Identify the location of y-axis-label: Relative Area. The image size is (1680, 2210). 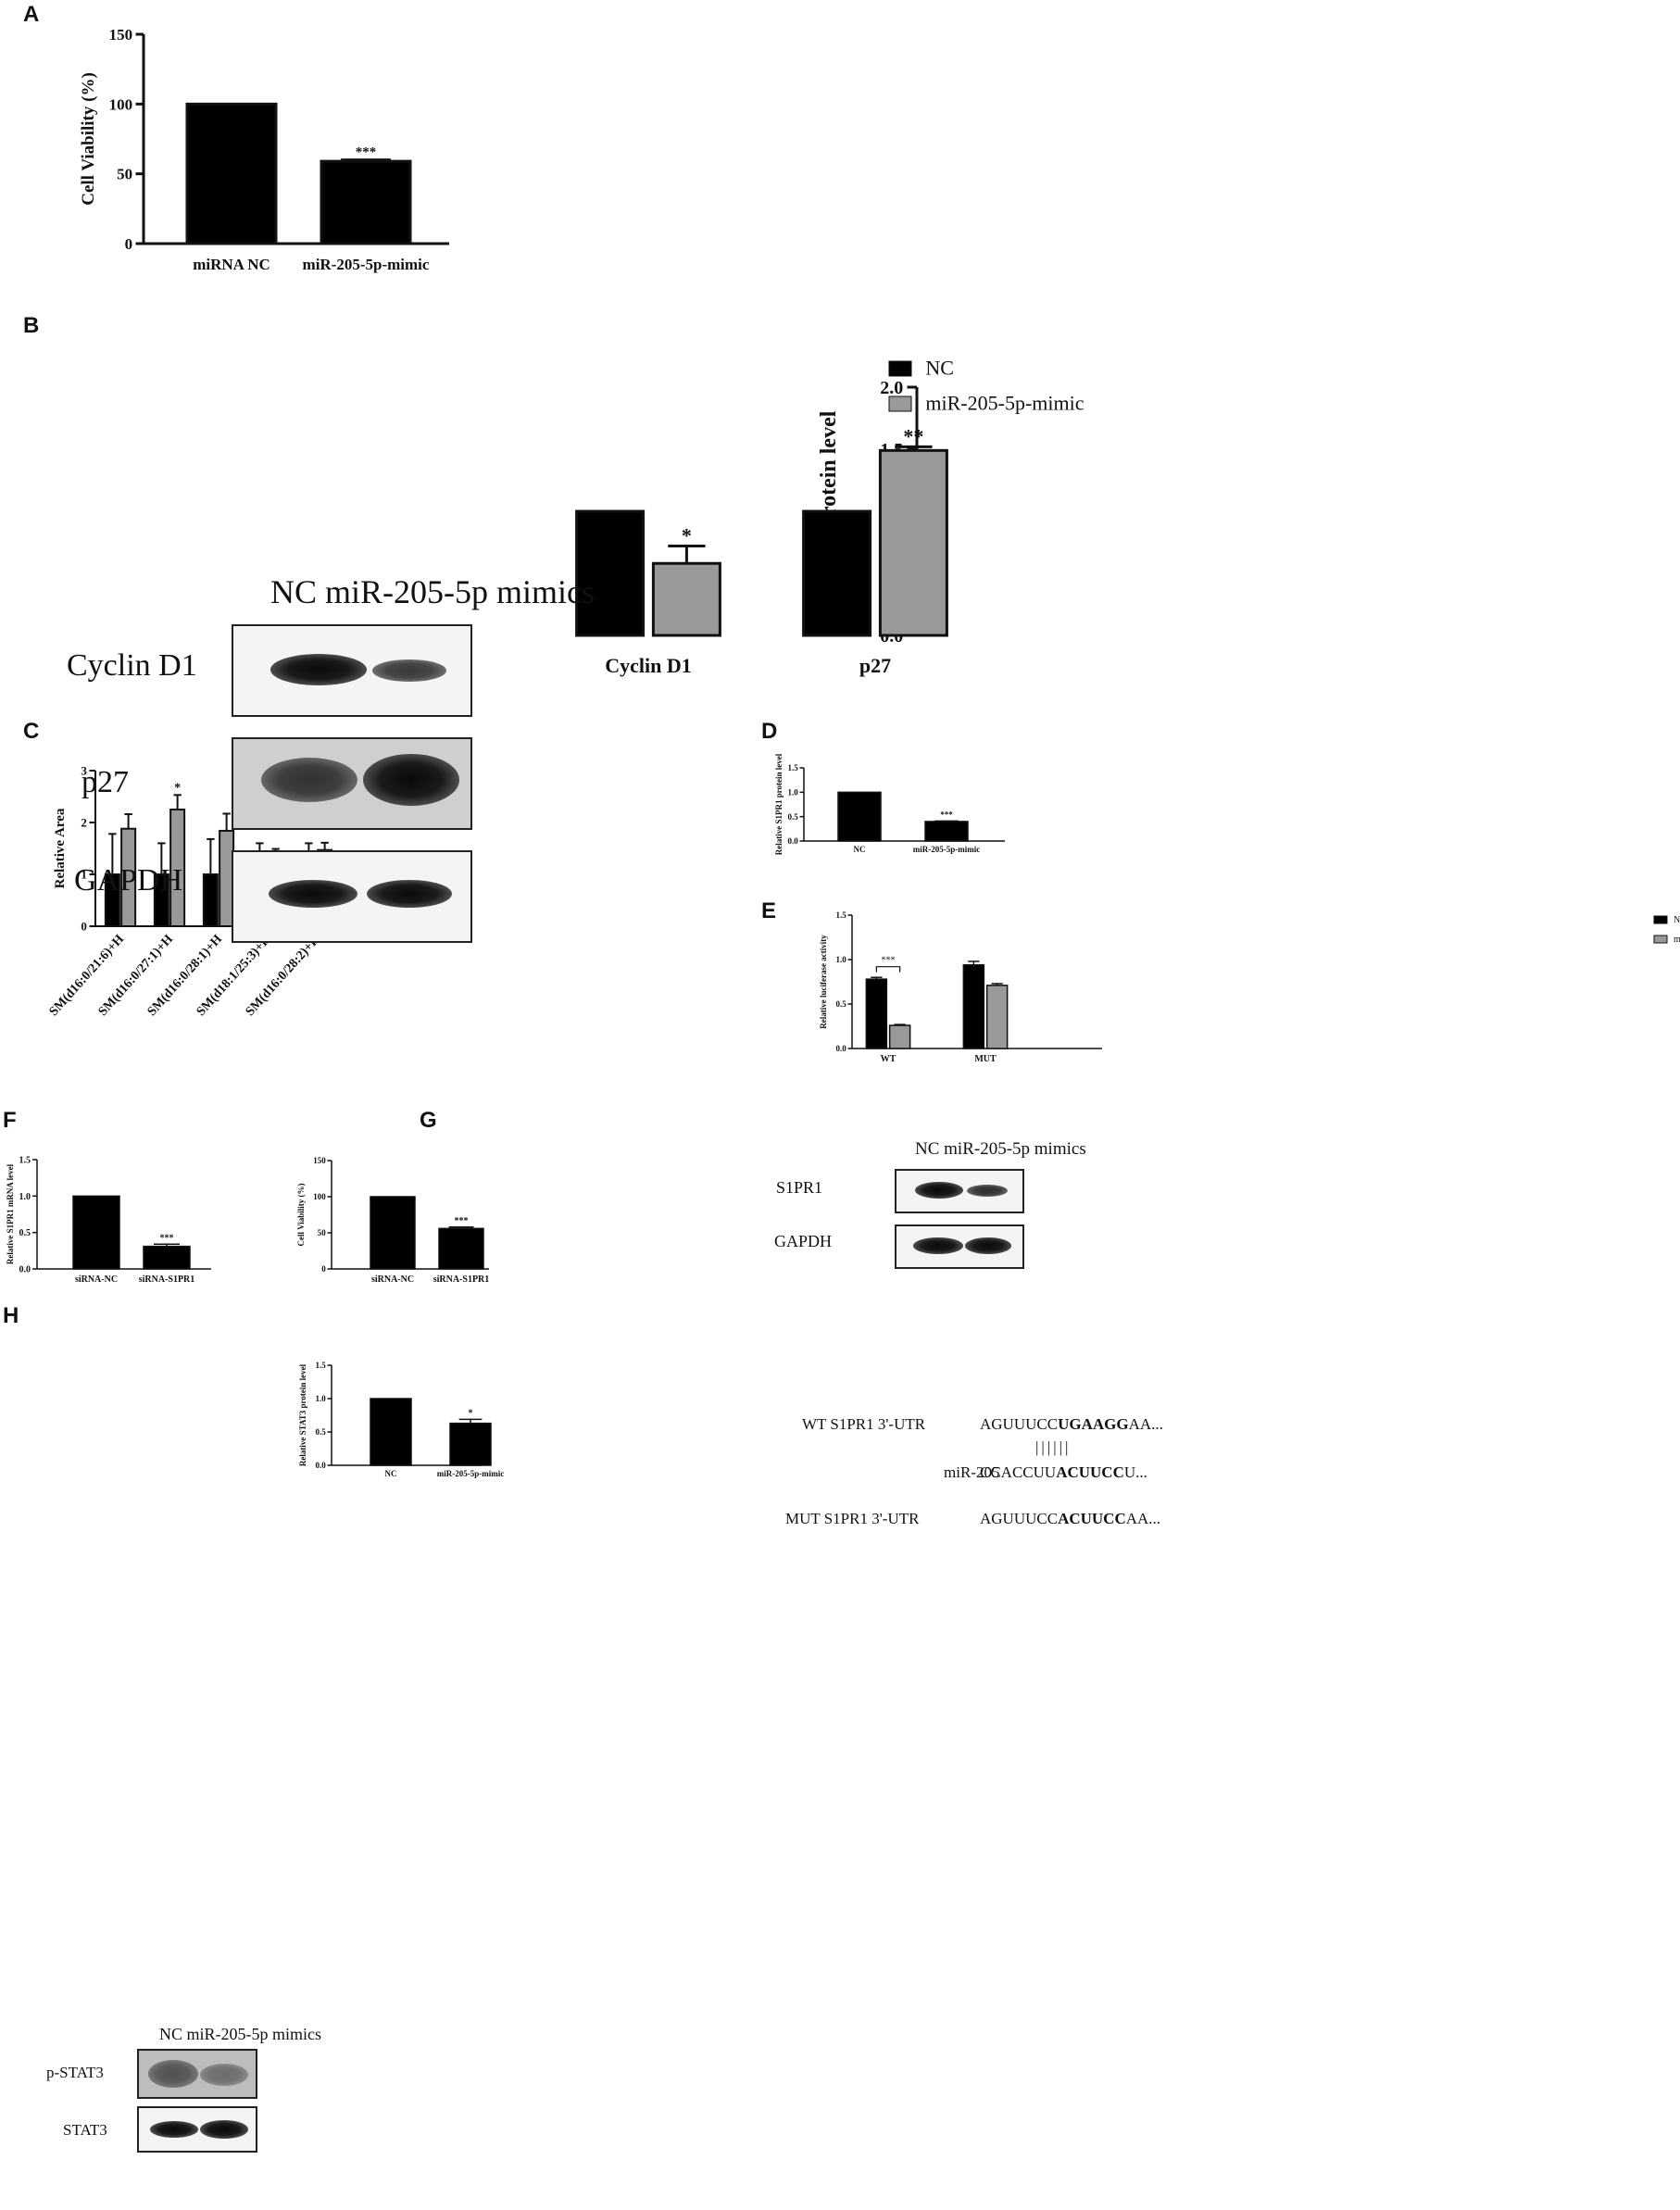
(60, 848).